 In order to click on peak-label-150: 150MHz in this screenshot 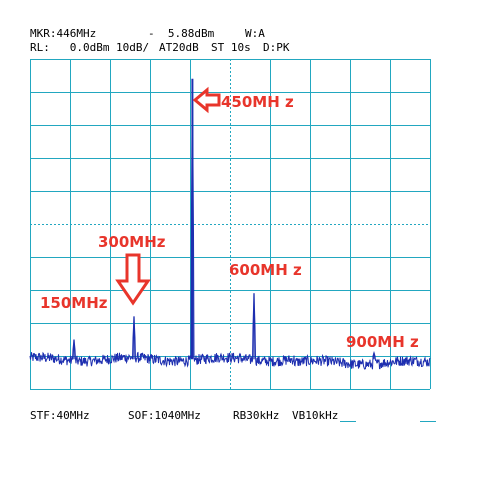, I will do `click(74, 303)`.